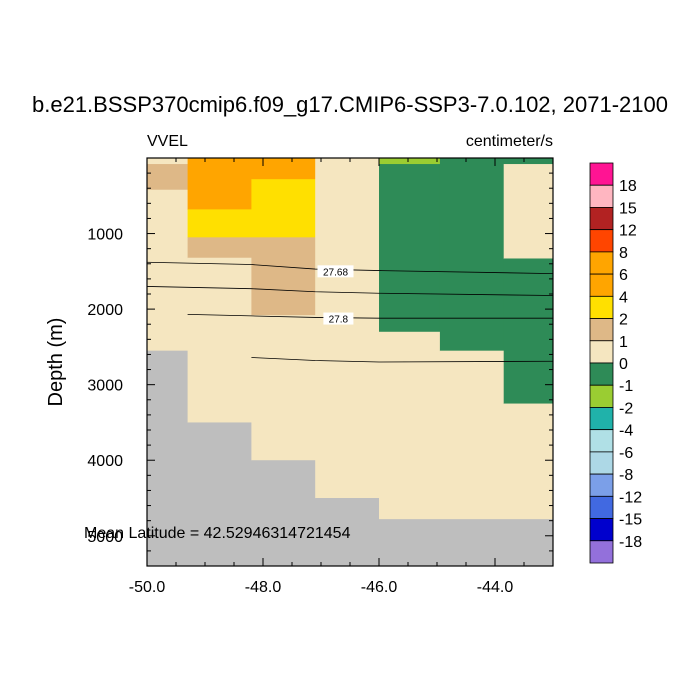 The width and height of the screenshot is (700, 700). Describe the element at coordinates (509, 141) in the screenshot. I see `units-label: centimeter/s` at that location.